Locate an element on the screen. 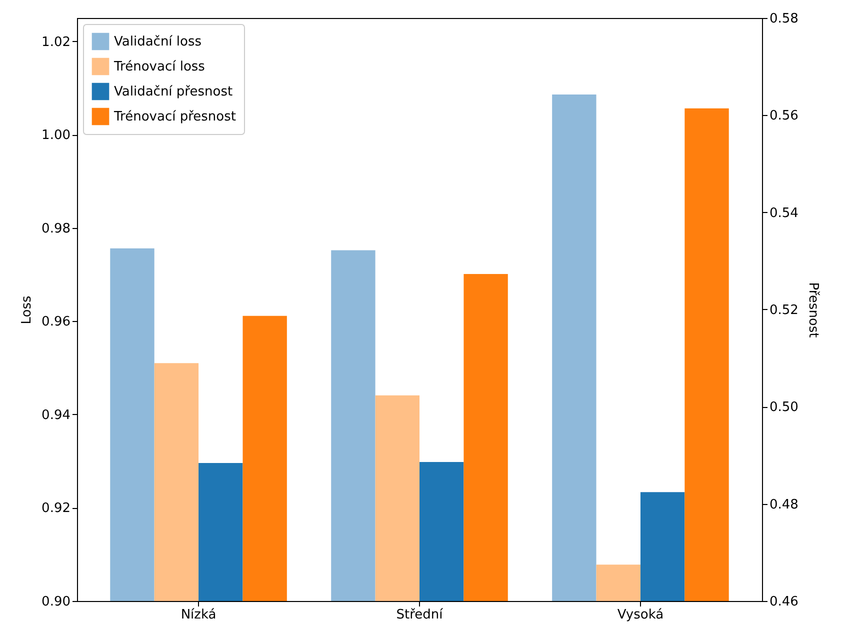  y-tick-label: 0.98 is located at coordinates (56, 228).